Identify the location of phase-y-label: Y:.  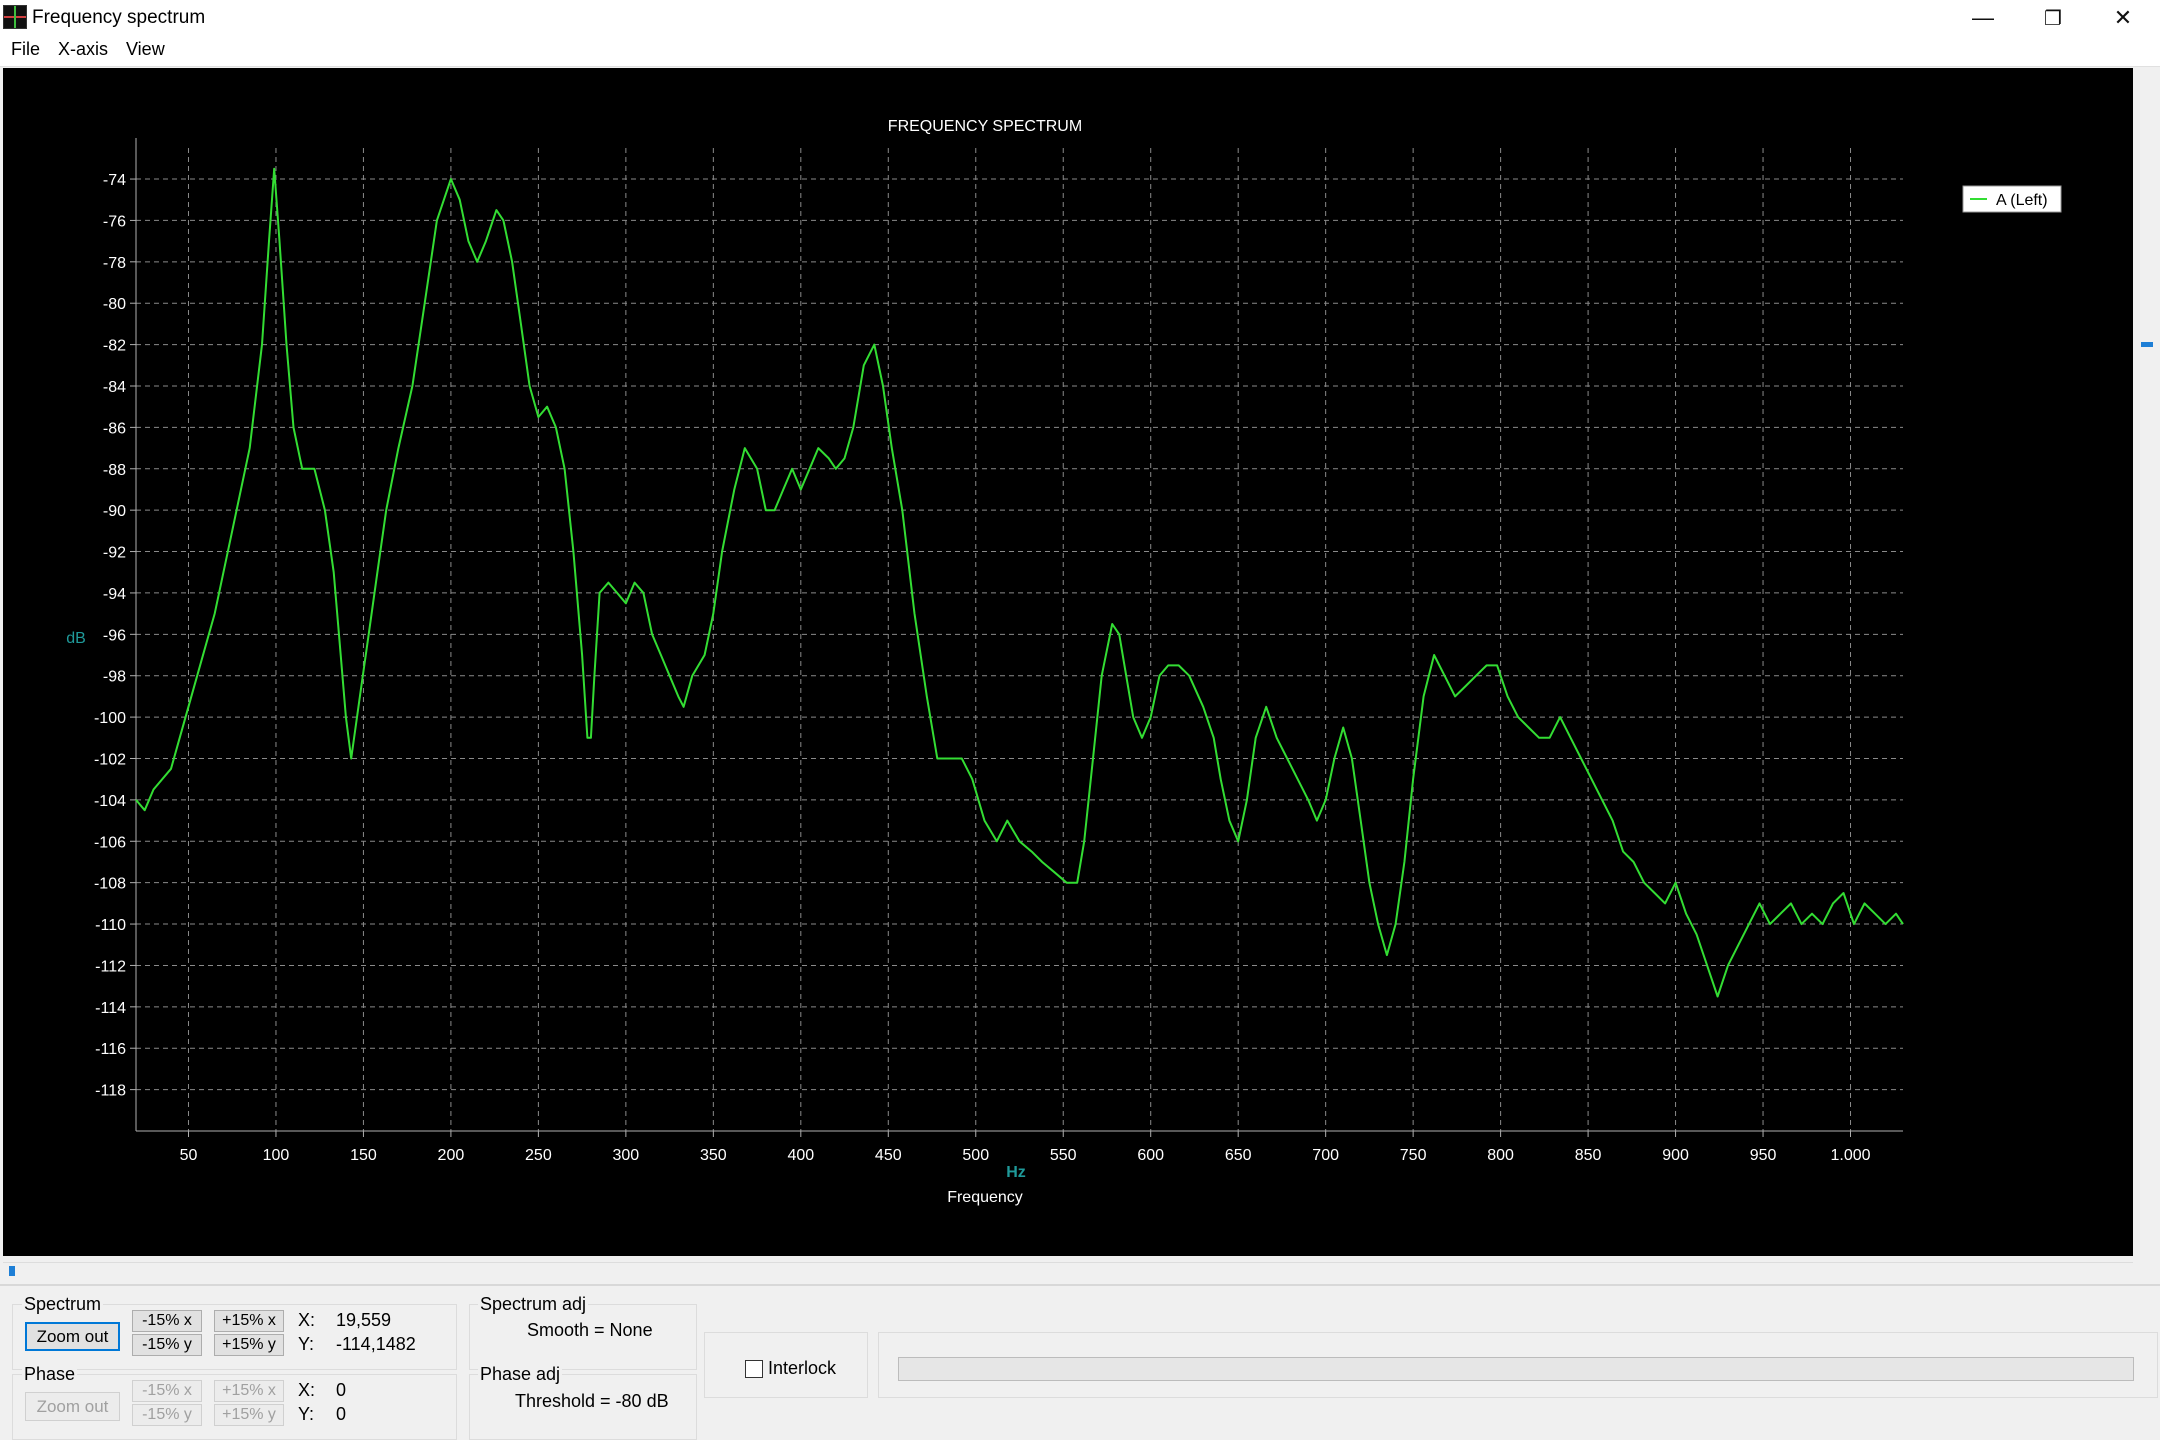
(306, 1414).